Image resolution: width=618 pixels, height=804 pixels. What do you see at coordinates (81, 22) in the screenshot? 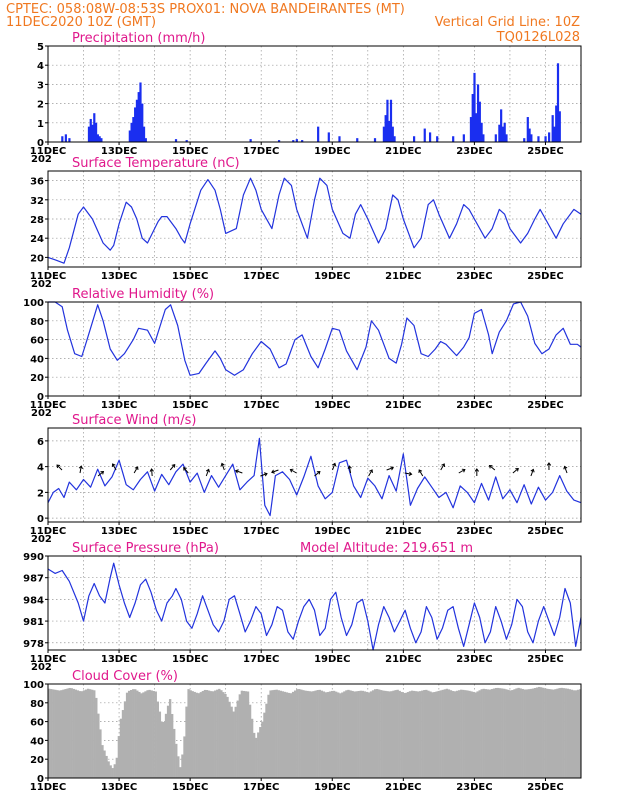
I see `header-date: 11DEC2020 10Z (GMT)` at bounding box center [81, 22].